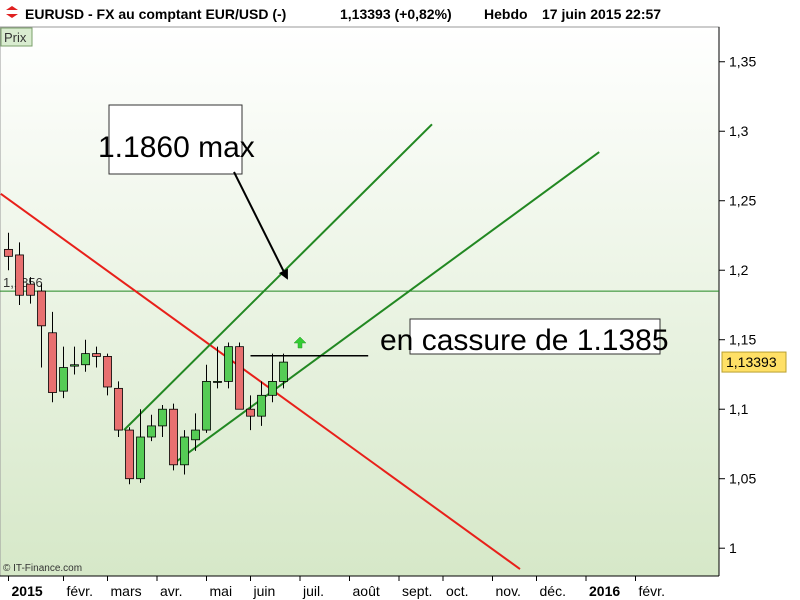 This screenshot has height=600, width=800. I want to click on header-bar, so click(400, 13).